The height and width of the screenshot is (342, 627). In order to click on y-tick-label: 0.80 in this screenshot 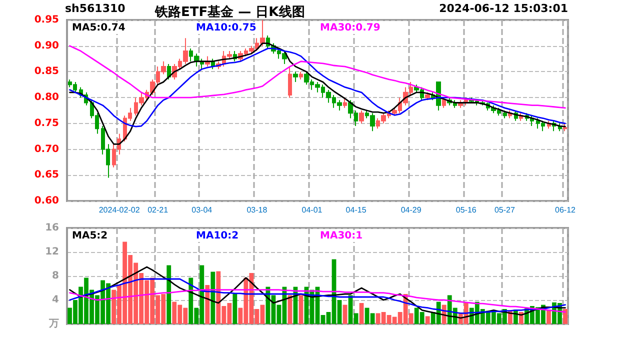, I will do `click(47, 98)`.